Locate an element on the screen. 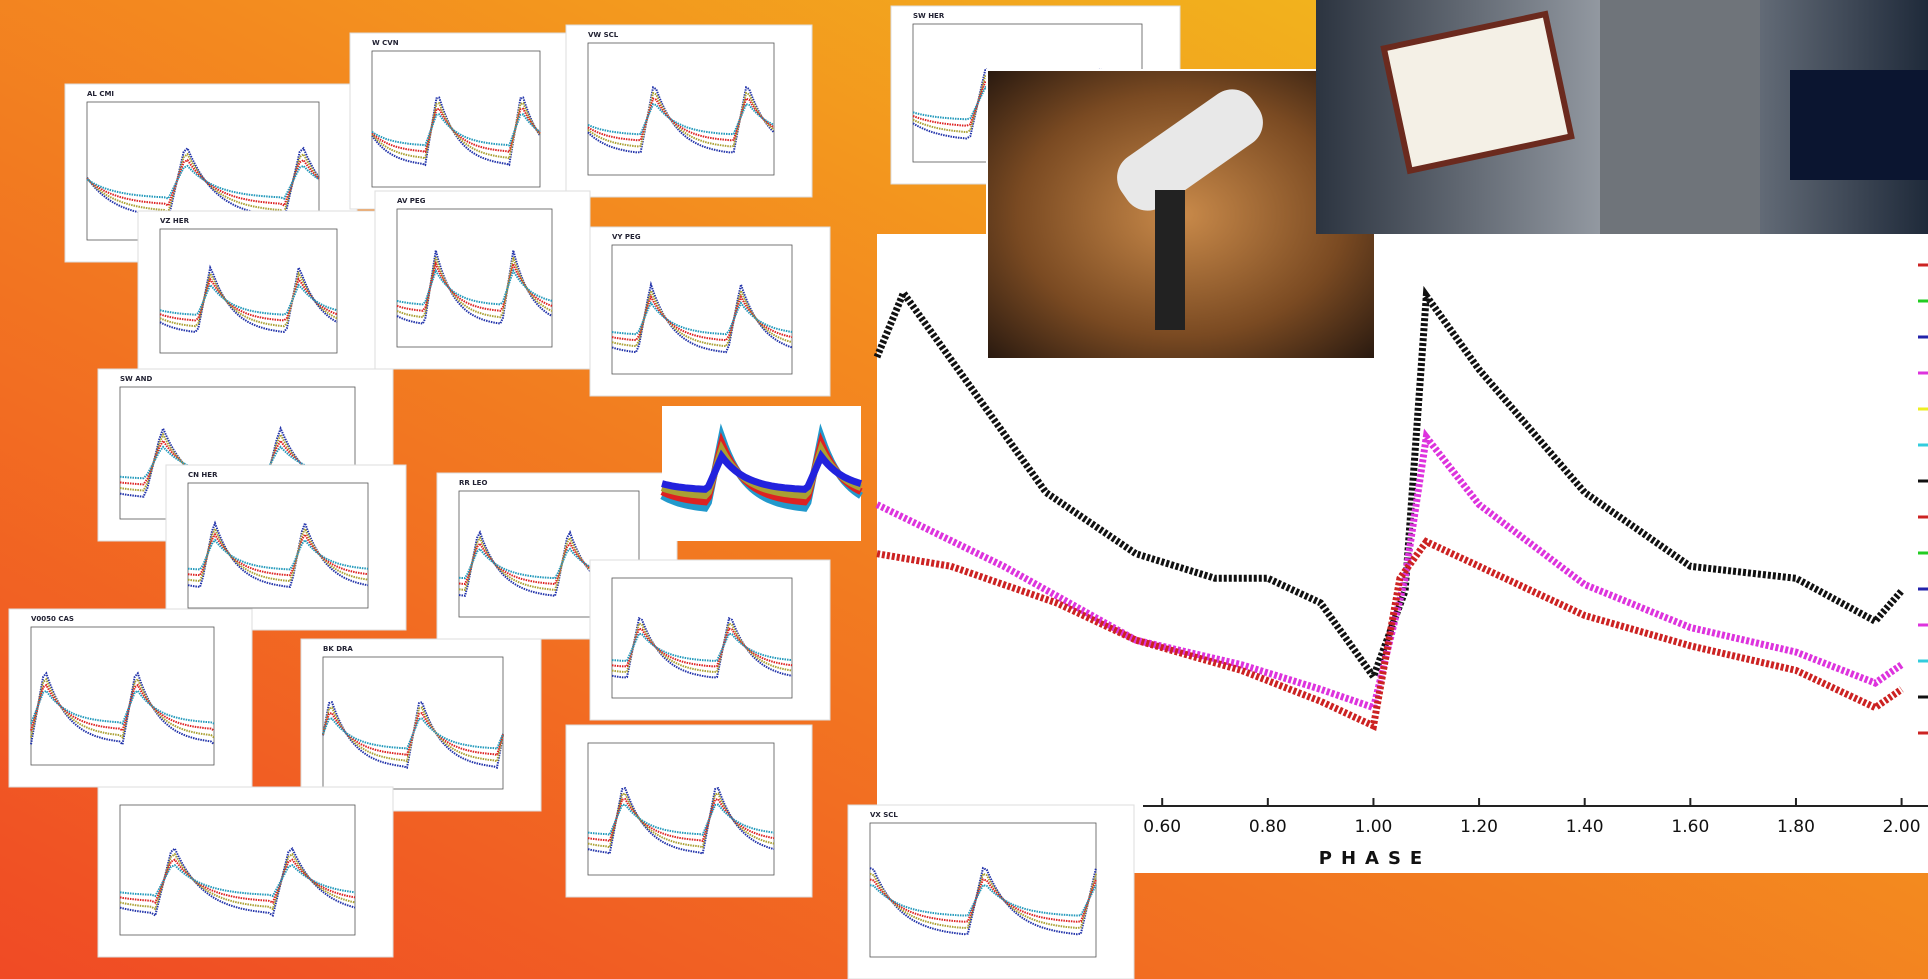 The height and width of the screenshot is (979, 1928). panel-title: BK DRA is located at coordinates (338, 649).